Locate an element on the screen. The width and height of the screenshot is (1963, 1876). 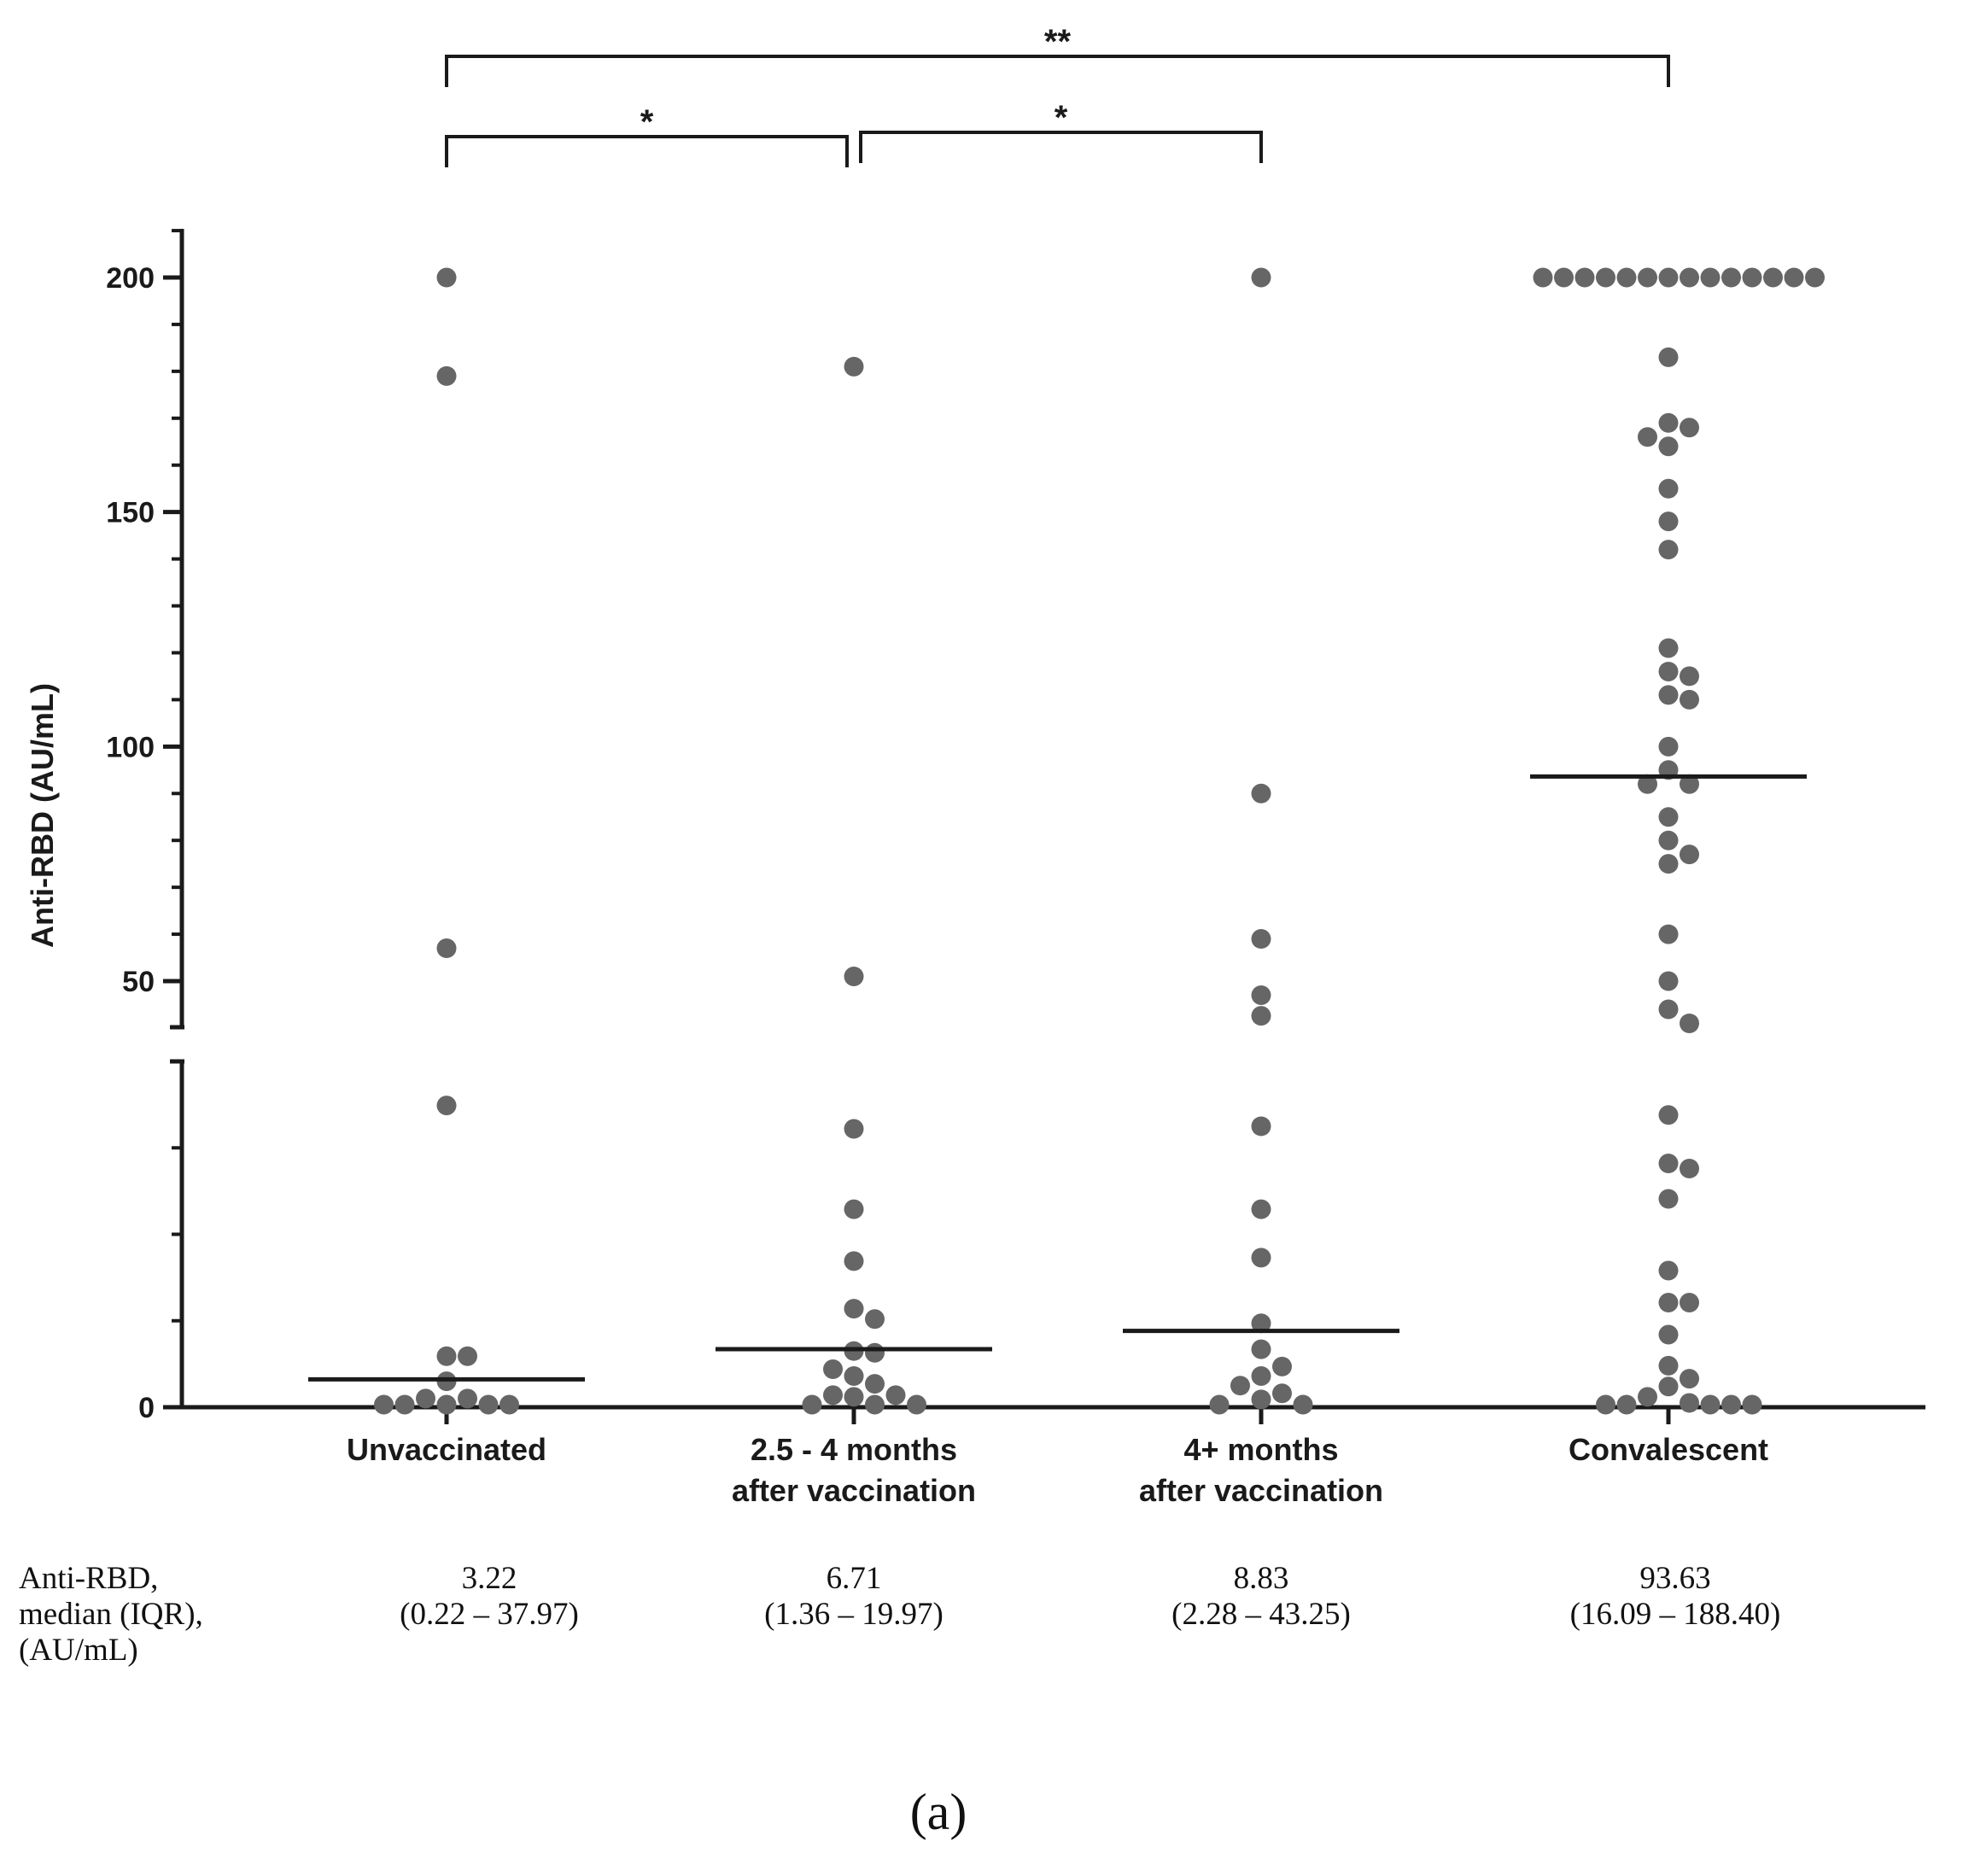
table-row-label: Anti-RBD, is located at coordinates (88, 1578).